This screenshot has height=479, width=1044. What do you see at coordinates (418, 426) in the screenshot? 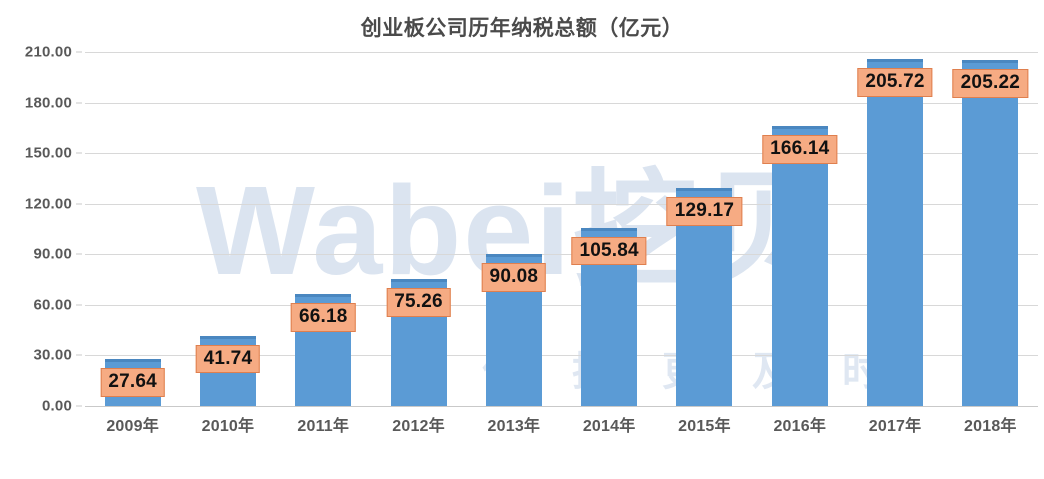
I see `x-axis-tick-label: 2012年` at bounding box center [418, 426].